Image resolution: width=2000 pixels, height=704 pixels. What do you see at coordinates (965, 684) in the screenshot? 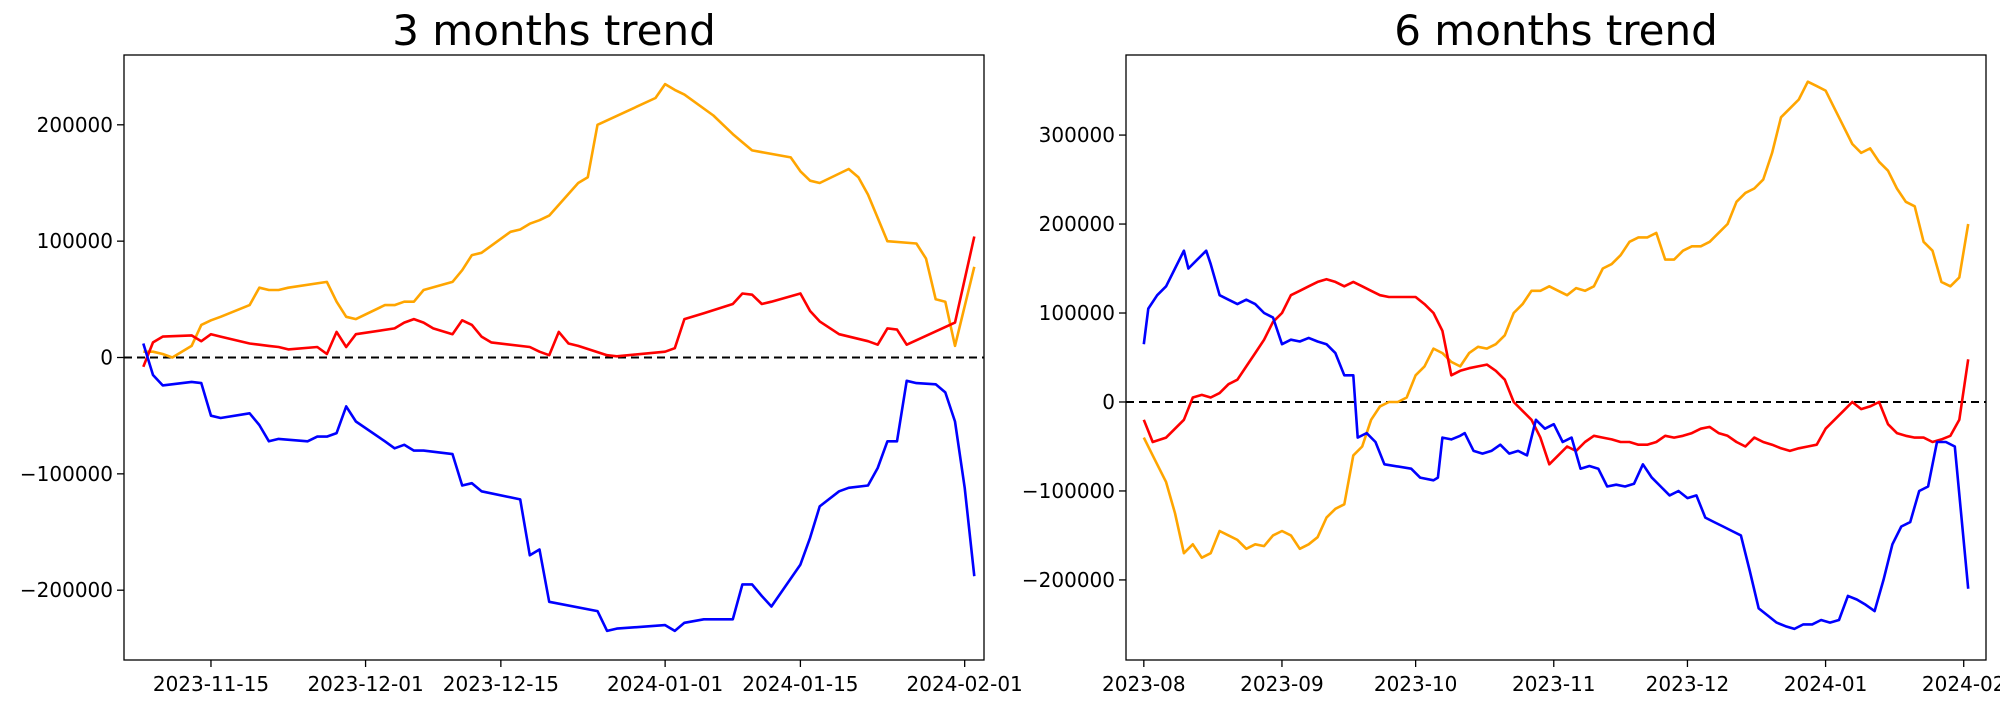
I see `x-tick-label: 2024-02-01` at bounding box center [965, 684].